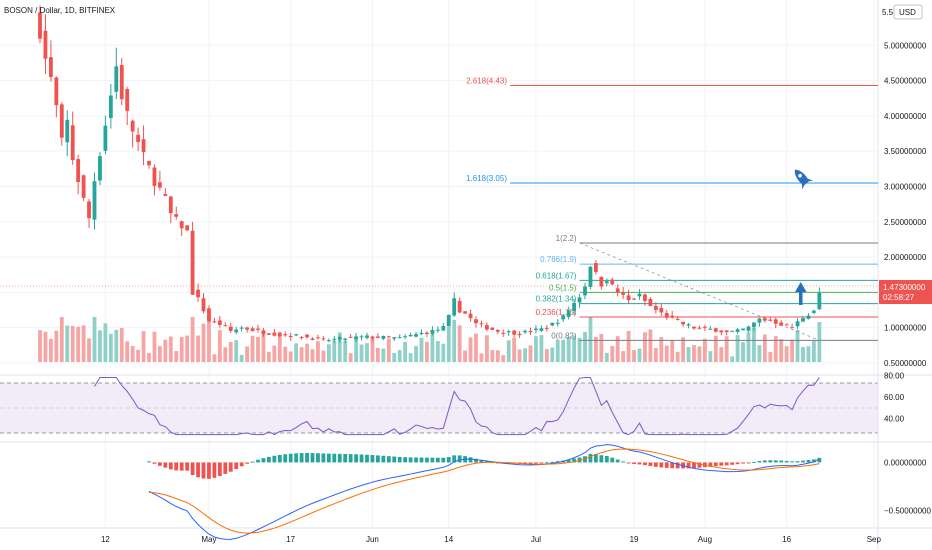  What do you see at coordinates (905, 151) in the screenshot?
I see `price-tick-label: 3.50000000` at bounding box center [905, 151].